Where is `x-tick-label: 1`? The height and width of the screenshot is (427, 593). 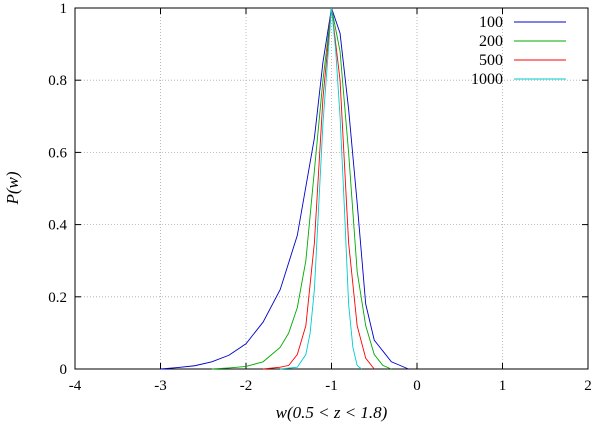 x-tick-label: 1 is located at coordinates (503, 386).